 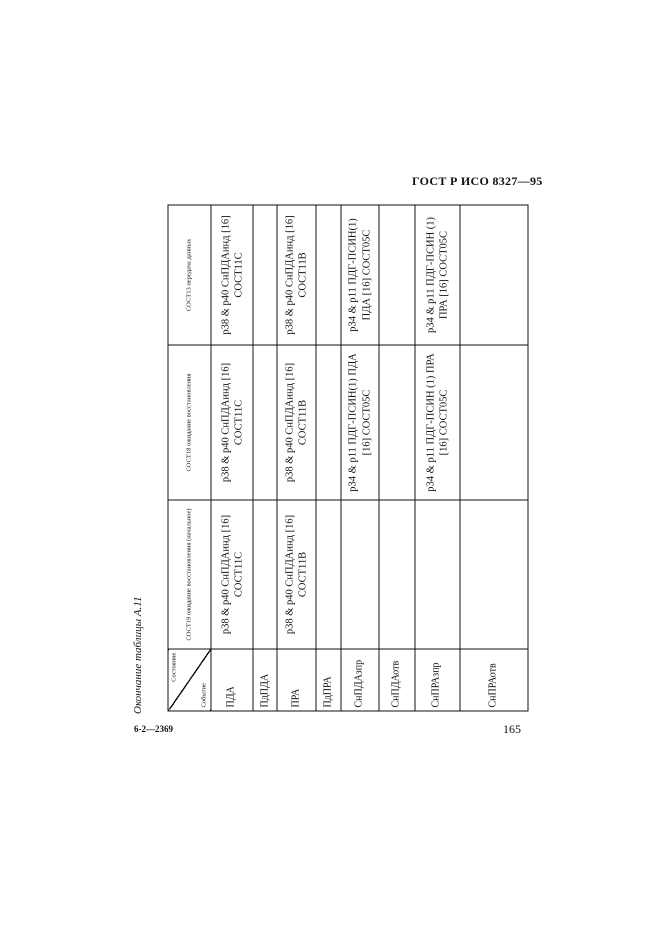 What do you see at coordinates (477, 181) in the screenshot?
I see `standard-header: ГОСТ Р ИСО 8327—95` at bounding box center [477, 181].